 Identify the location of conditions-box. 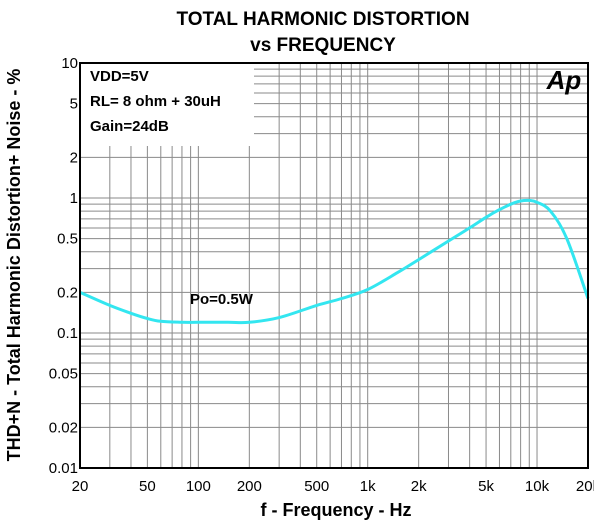
(167, 105).